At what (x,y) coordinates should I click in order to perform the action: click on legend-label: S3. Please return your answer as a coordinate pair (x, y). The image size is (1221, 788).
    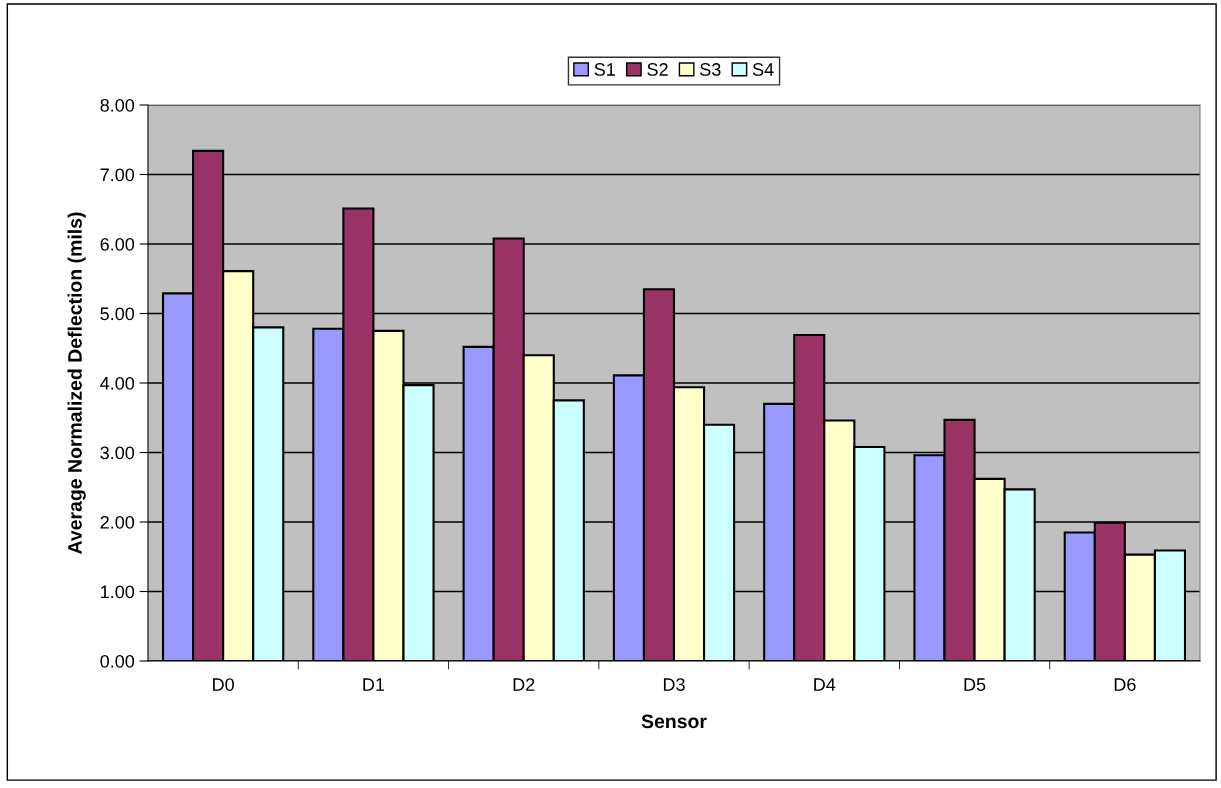
    Looking at the image, I should click on (710, 69).